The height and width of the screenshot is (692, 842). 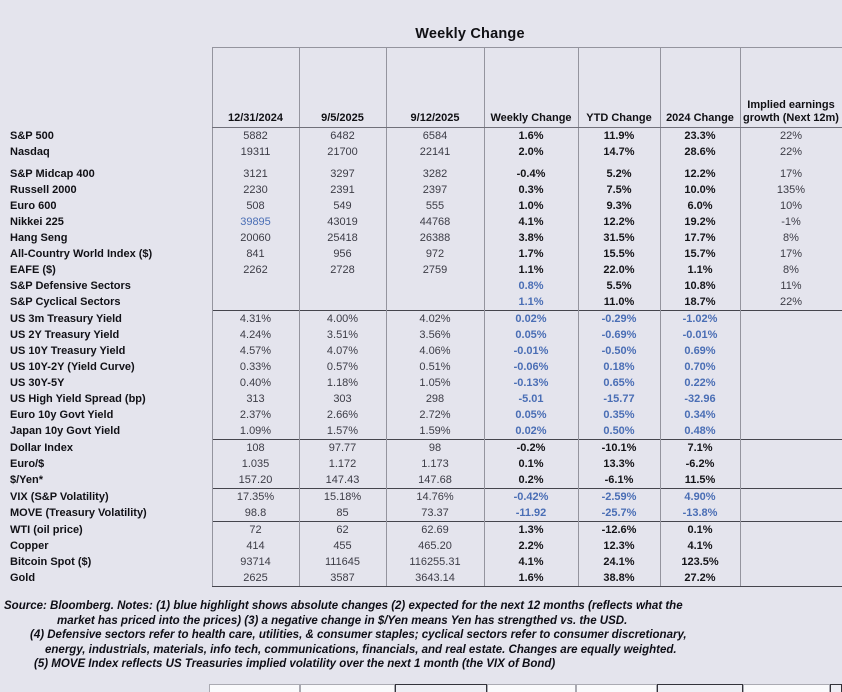 I want to click on cell: 31.5%, so click(x=618, y=238).